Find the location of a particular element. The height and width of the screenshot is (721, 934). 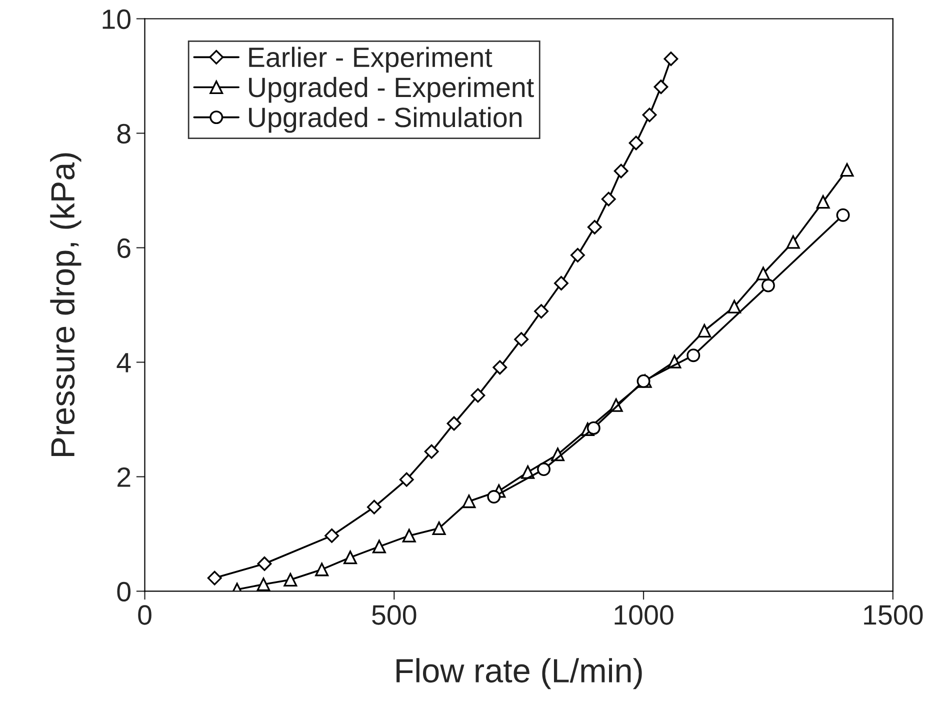

legend-label: Upgraded - Experiment is located at coordinates (391, 89).